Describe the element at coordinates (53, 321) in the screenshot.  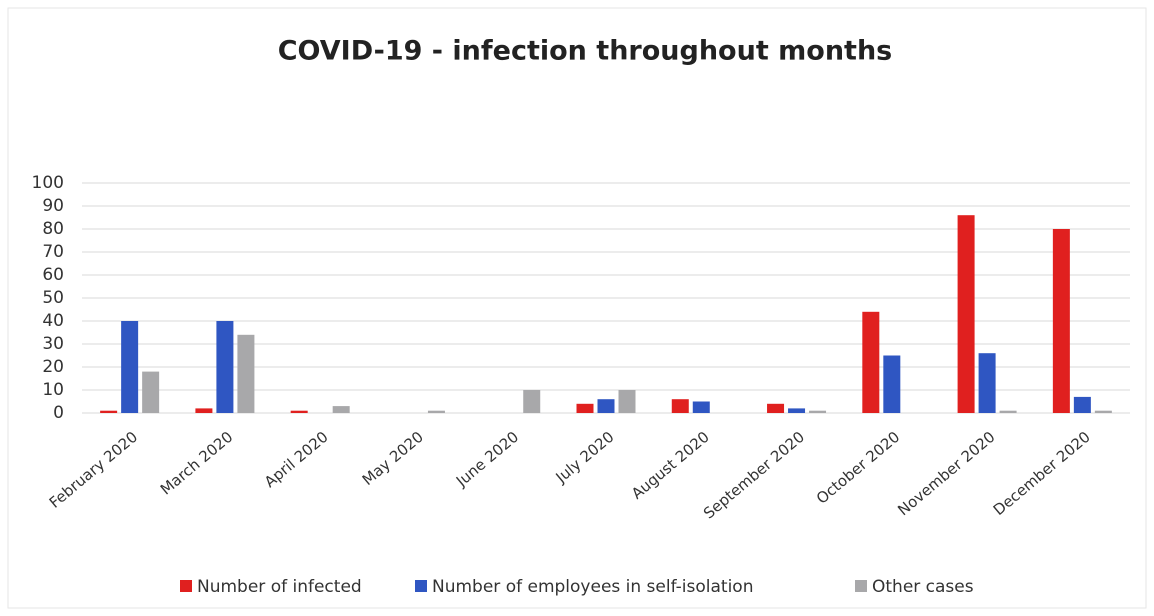
I see `y-tick-label: 40` at that location.